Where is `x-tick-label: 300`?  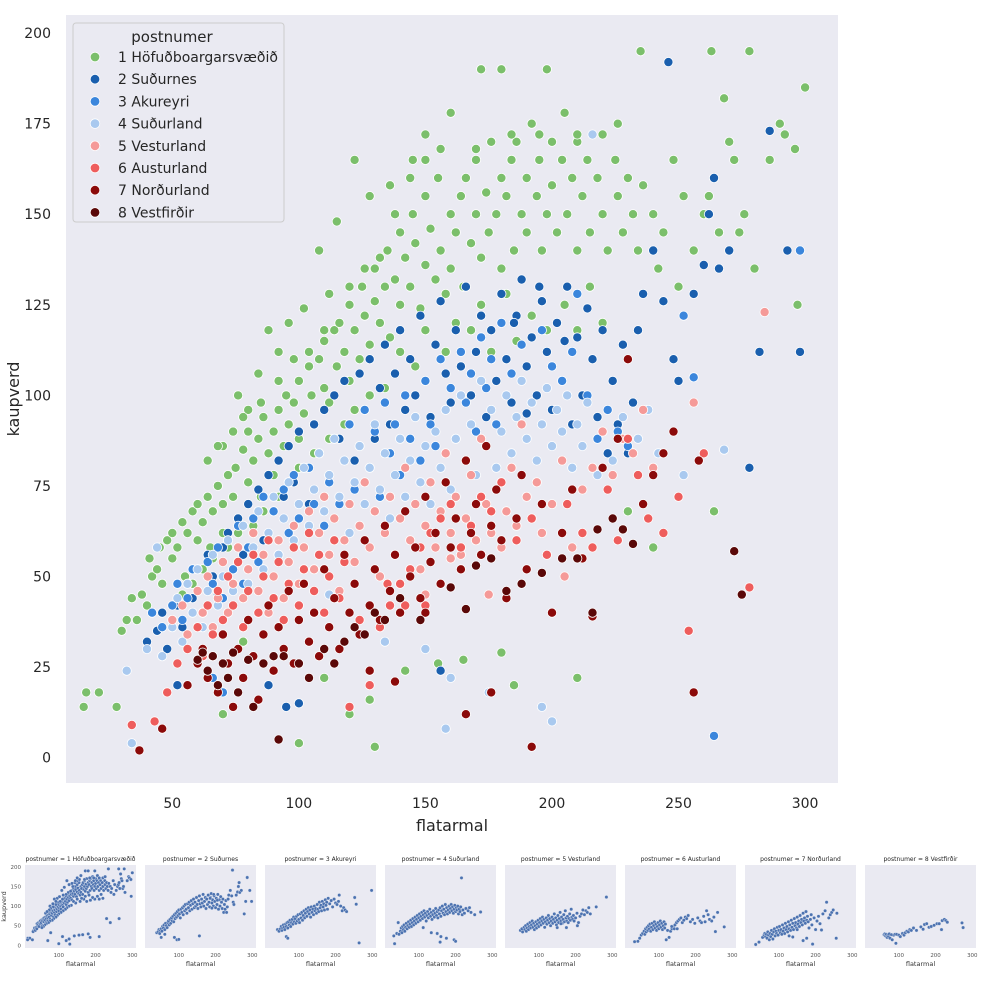
x-tick-label: 300 is located at coordinates (805, 804).